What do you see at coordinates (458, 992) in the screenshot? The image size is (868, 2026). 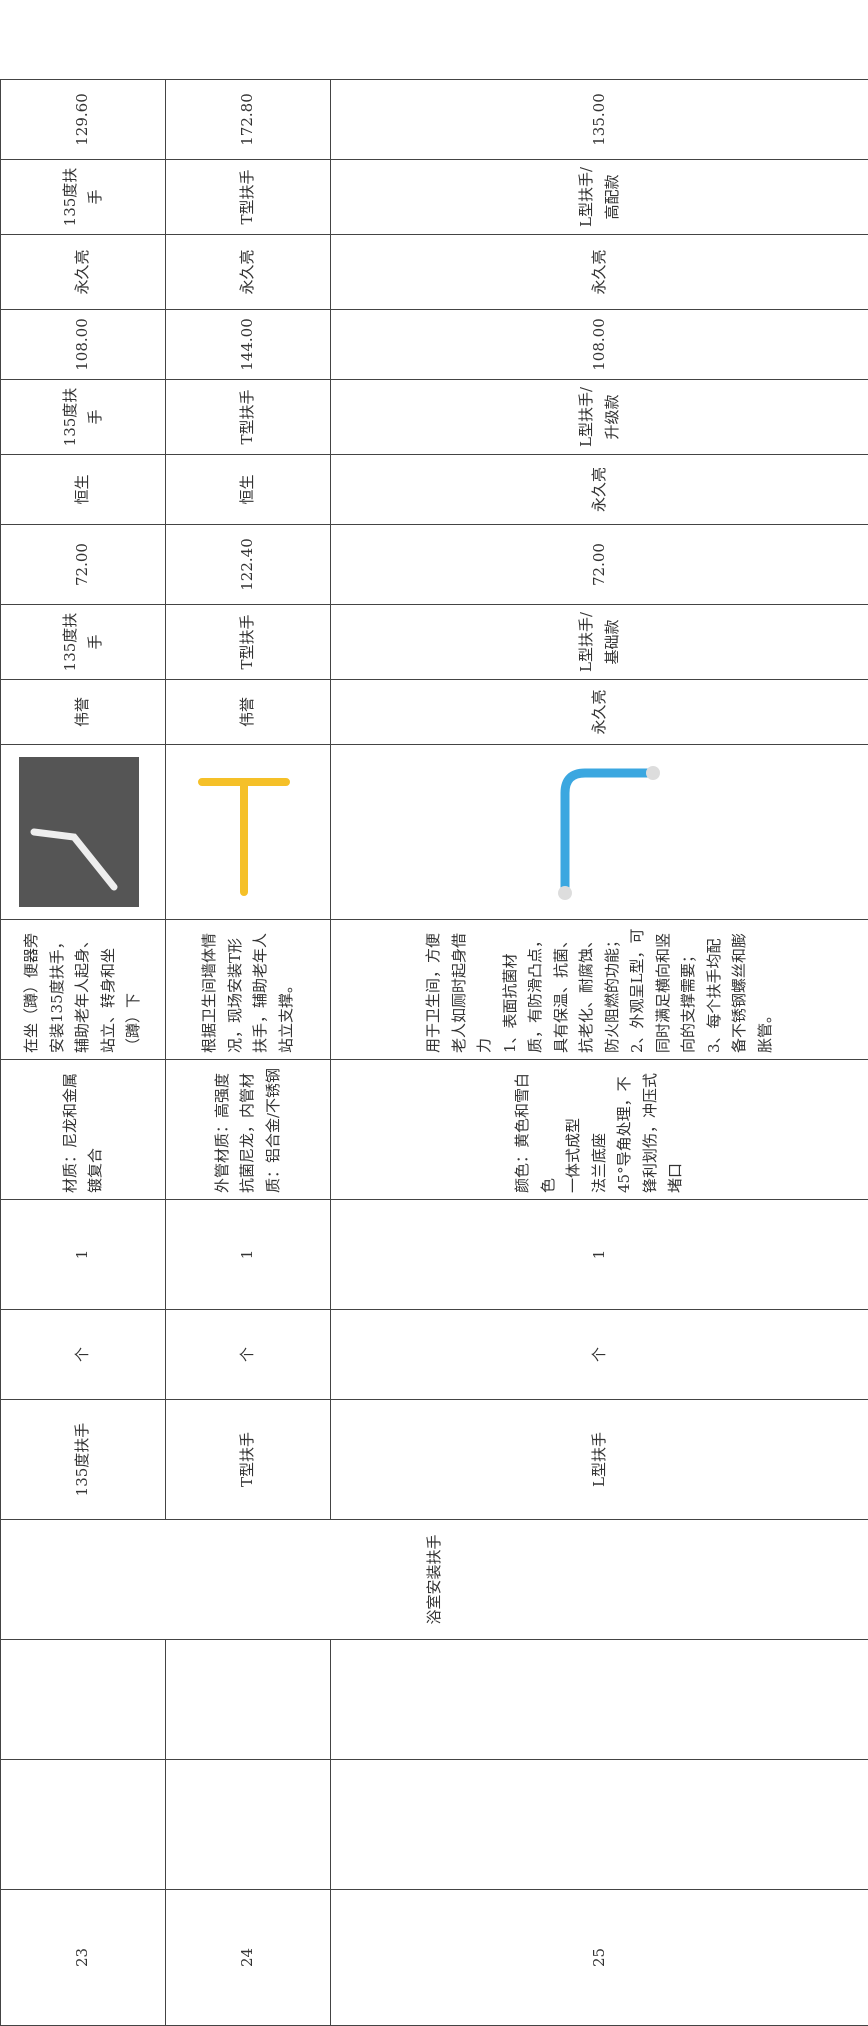 I see `cell-text: 用于卫生间，方便老人如厕时起身借力` at bounding box center [458, 992].